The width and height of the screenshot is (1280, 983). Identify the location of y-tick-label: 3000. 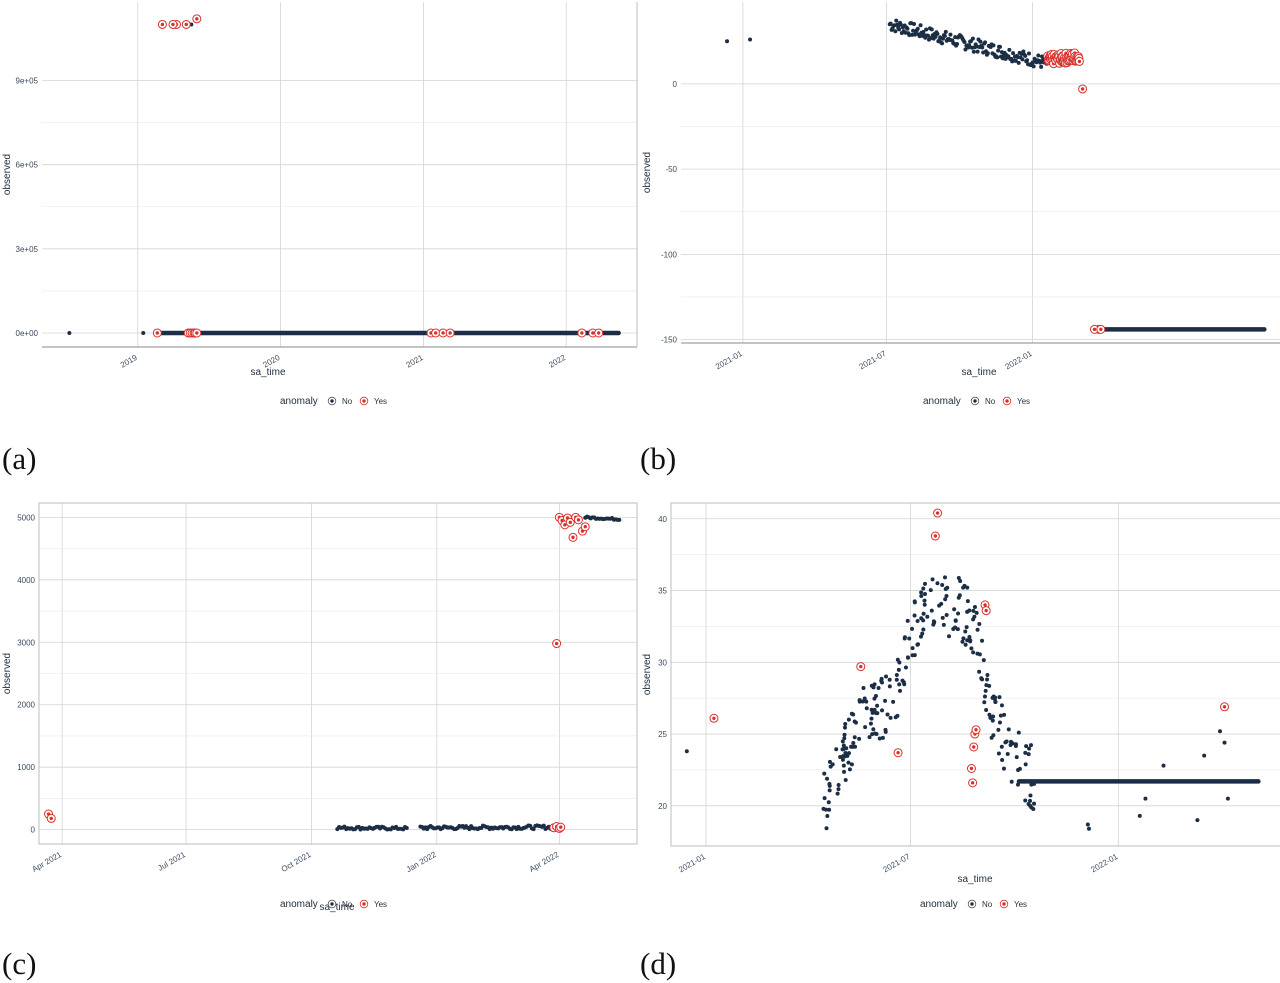
(26, 642).